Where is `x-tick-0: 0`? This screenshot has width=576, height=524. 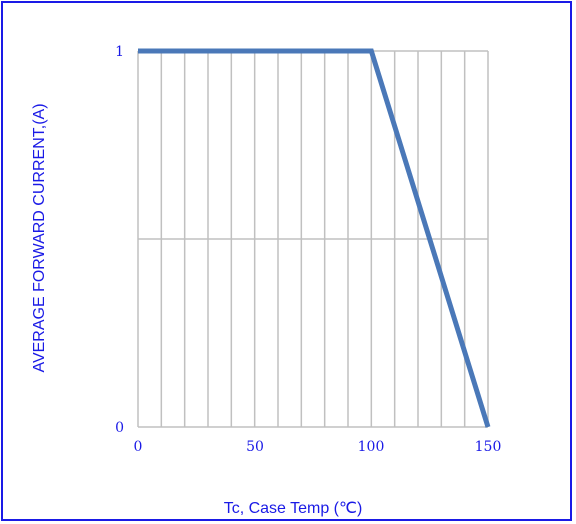 x-tick-0: 0 is located at coordinates (138, 447).